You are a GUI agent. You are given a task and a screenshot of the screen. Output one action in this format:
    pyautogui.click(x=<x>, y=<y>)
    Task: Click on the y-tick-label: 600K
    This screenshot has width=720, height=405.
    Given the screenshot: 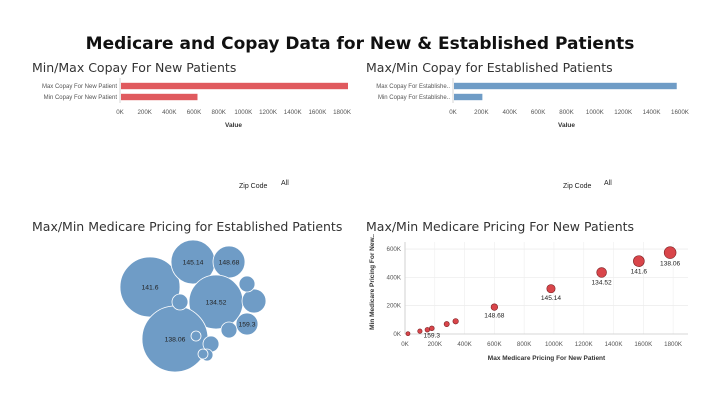 What is the action you would take?
    pyautogui.click(x=394, y=249)
    